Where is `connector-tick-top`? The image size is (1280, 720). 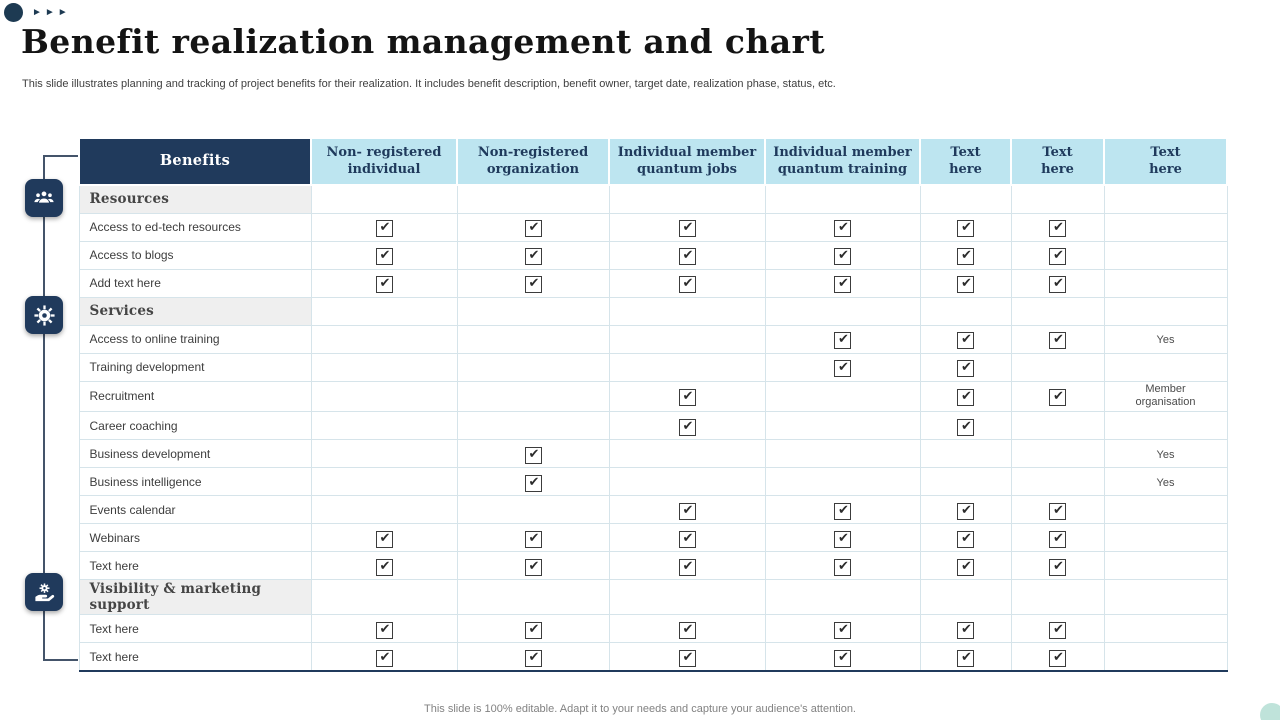
connector-tick-top is located at coordinates (60, 156).